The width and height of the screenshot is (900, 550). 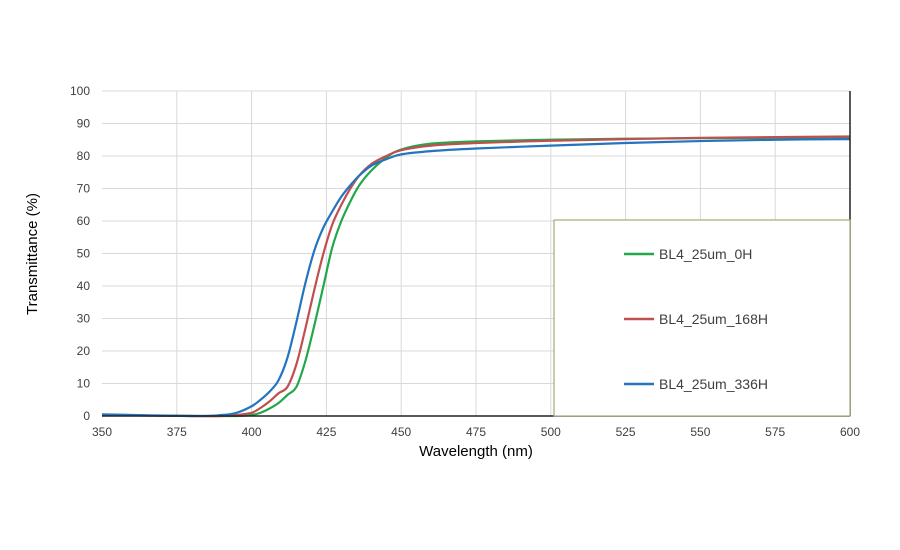 What do you see at coordinates (177, 432) in the screenshot?
I see `x-tick-label: 375` at bounding box center [177, 432].